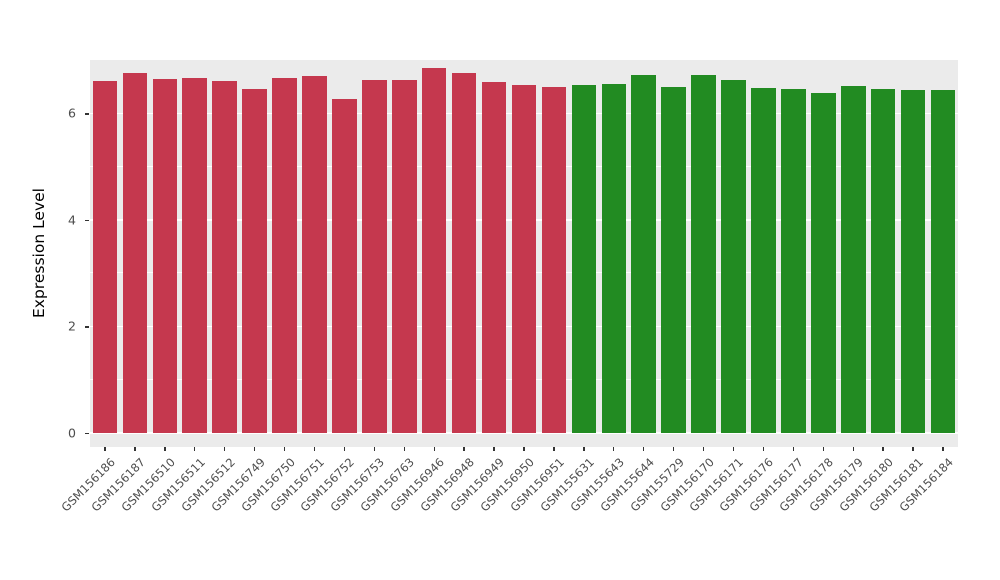 Image resolution: width=1000 pixels, height=580 pixels. I want to click on bar-GSM155643, so click(614, 258).